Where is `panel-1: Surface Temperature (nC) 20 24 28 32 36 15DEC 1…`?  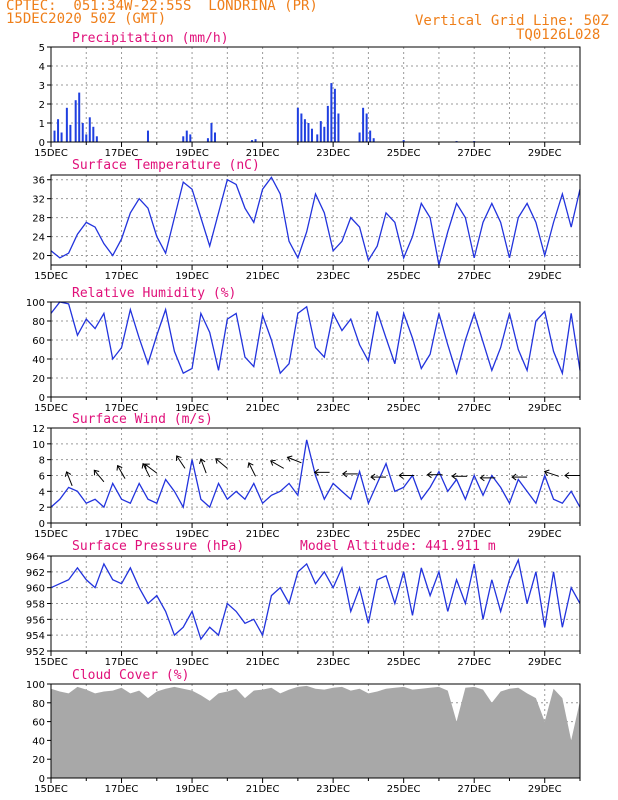
panel-1: Surface Temperature (nC) 20 24 28 32 36 15DEC 1… is located at coordinates (306, 220).